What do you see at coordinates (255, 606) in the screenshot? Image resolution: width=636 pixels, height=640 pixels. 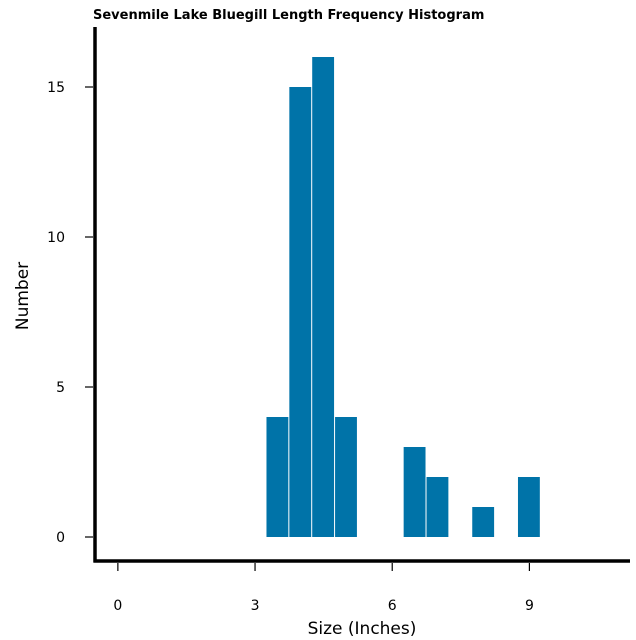 I see `x-tick-label: 3` at bounding box center [255, 606].